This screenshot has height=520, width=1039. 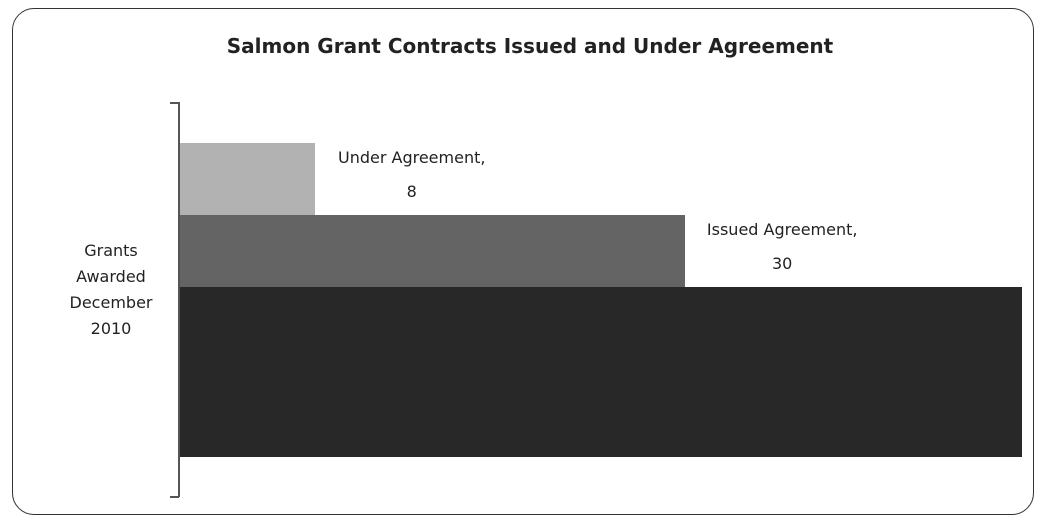 I want to click on category-axis, so click(x=179, y=299).